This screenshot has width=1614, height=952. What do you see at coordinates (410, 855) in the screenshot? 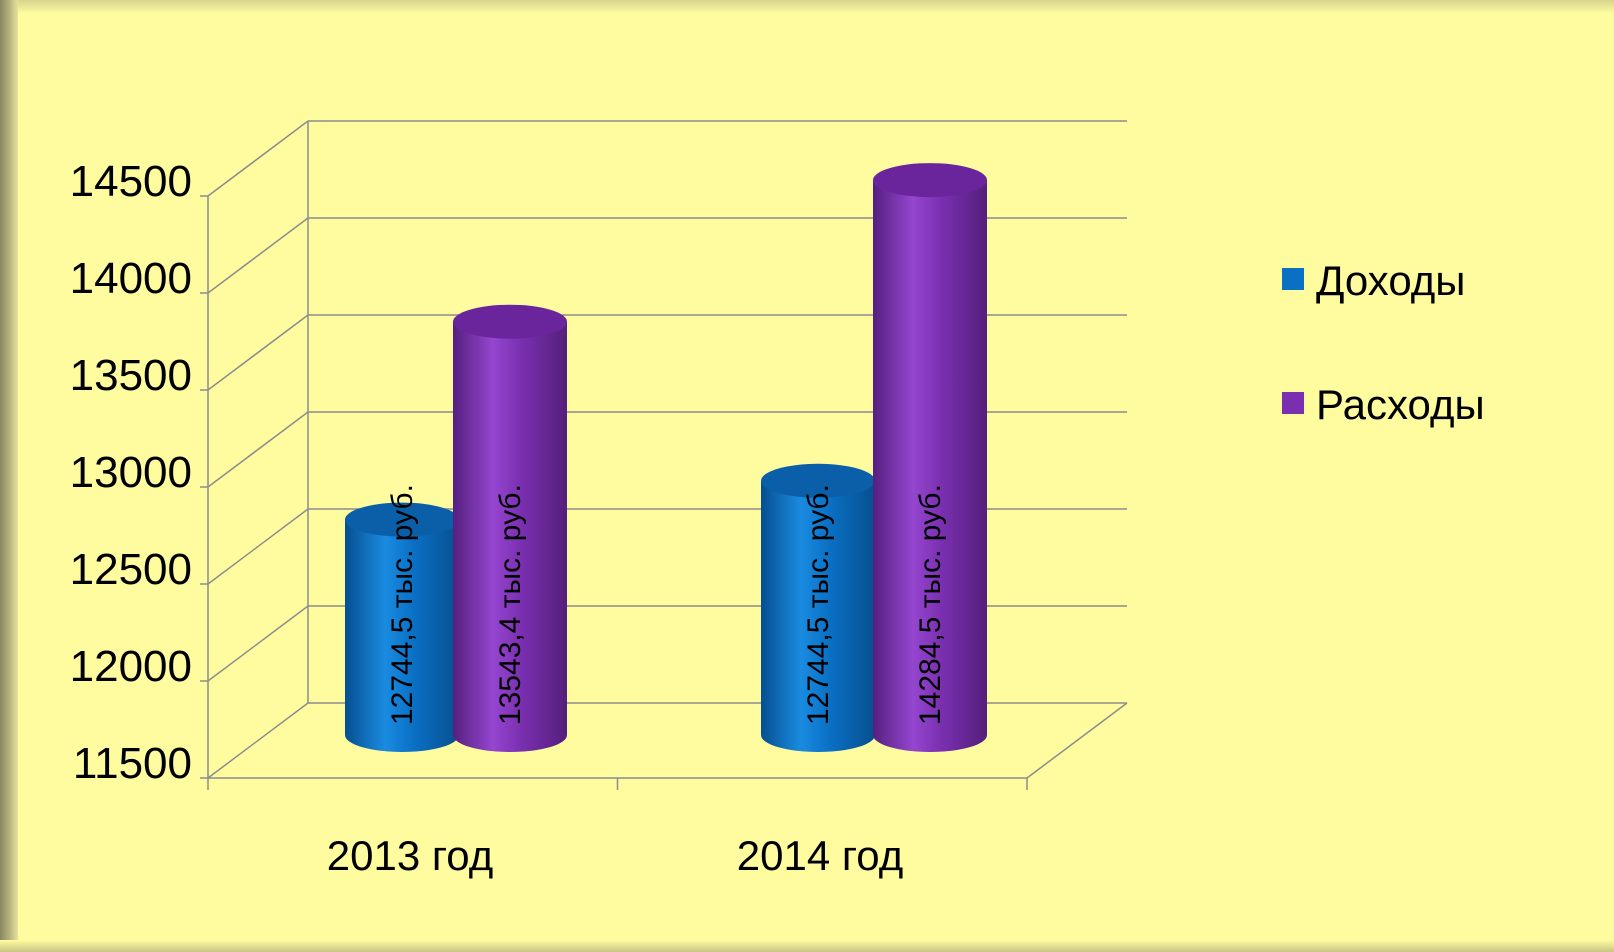
I see `x-category-label: 2013 год` at bounding box center [410, 855].